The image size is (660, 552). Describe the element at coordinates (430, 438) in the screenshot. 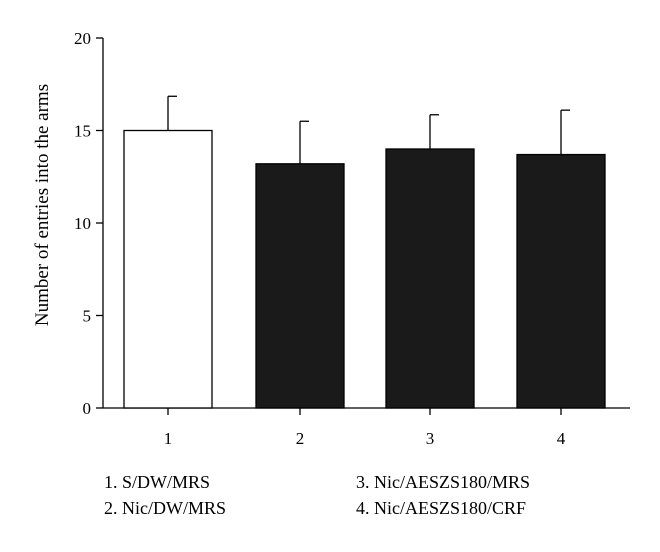

I see `x-tick-label-3: 3` at that location.